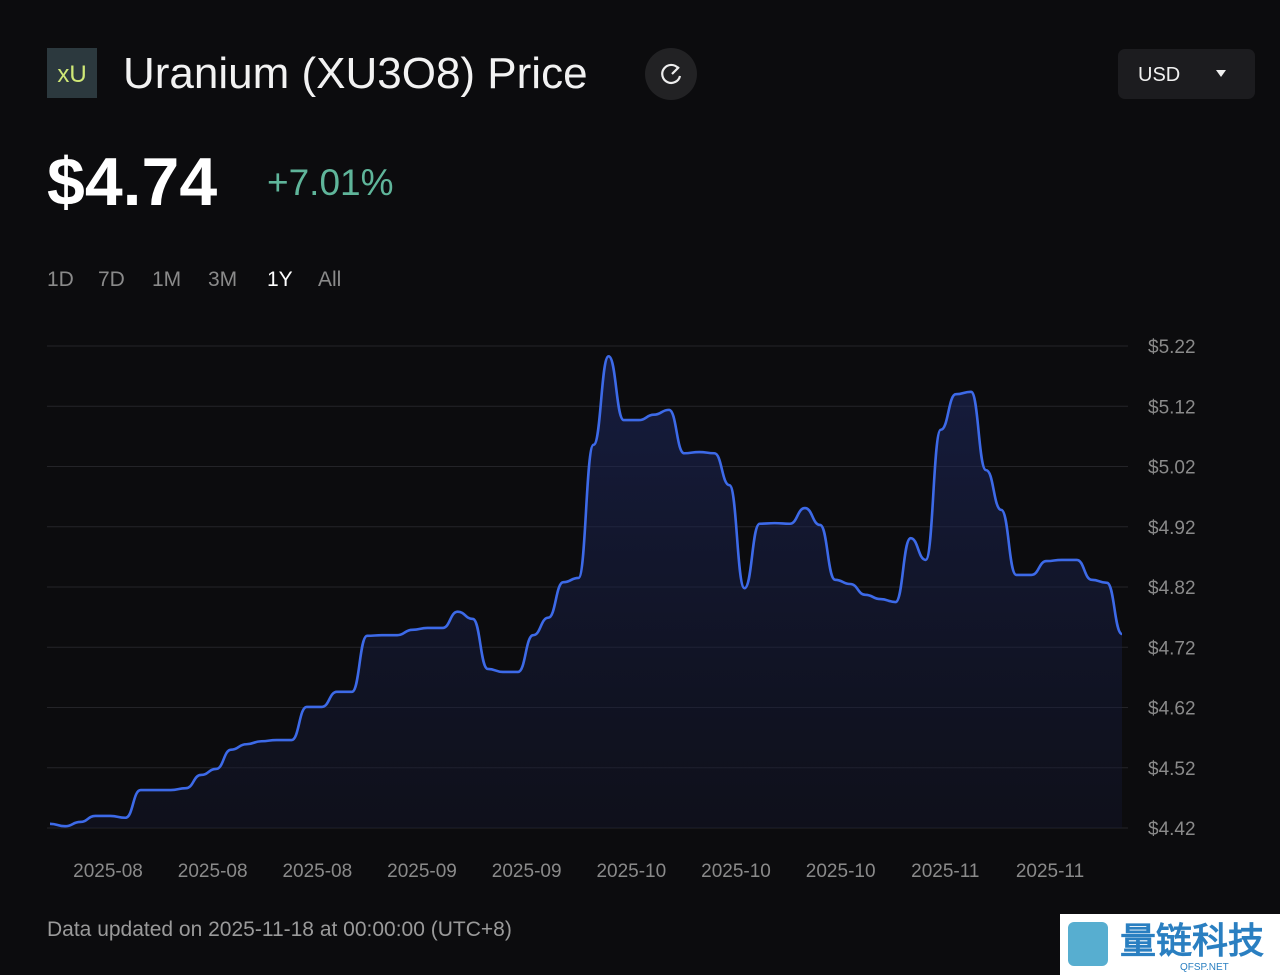  What do you see at coordinates (166, 279) in the screenshot?
I see `range-tab: 1M` at bounding box center [166, 279].